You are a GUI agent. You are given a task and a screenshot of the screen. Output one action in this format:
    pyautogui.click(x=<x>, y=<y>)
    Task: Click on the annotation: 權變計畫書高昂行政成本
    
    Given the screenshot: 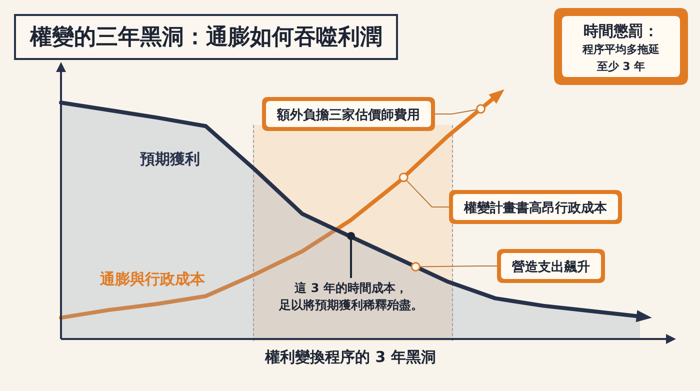 What is the action you would take?
    pyautogui.click(x=535, y=208)
    